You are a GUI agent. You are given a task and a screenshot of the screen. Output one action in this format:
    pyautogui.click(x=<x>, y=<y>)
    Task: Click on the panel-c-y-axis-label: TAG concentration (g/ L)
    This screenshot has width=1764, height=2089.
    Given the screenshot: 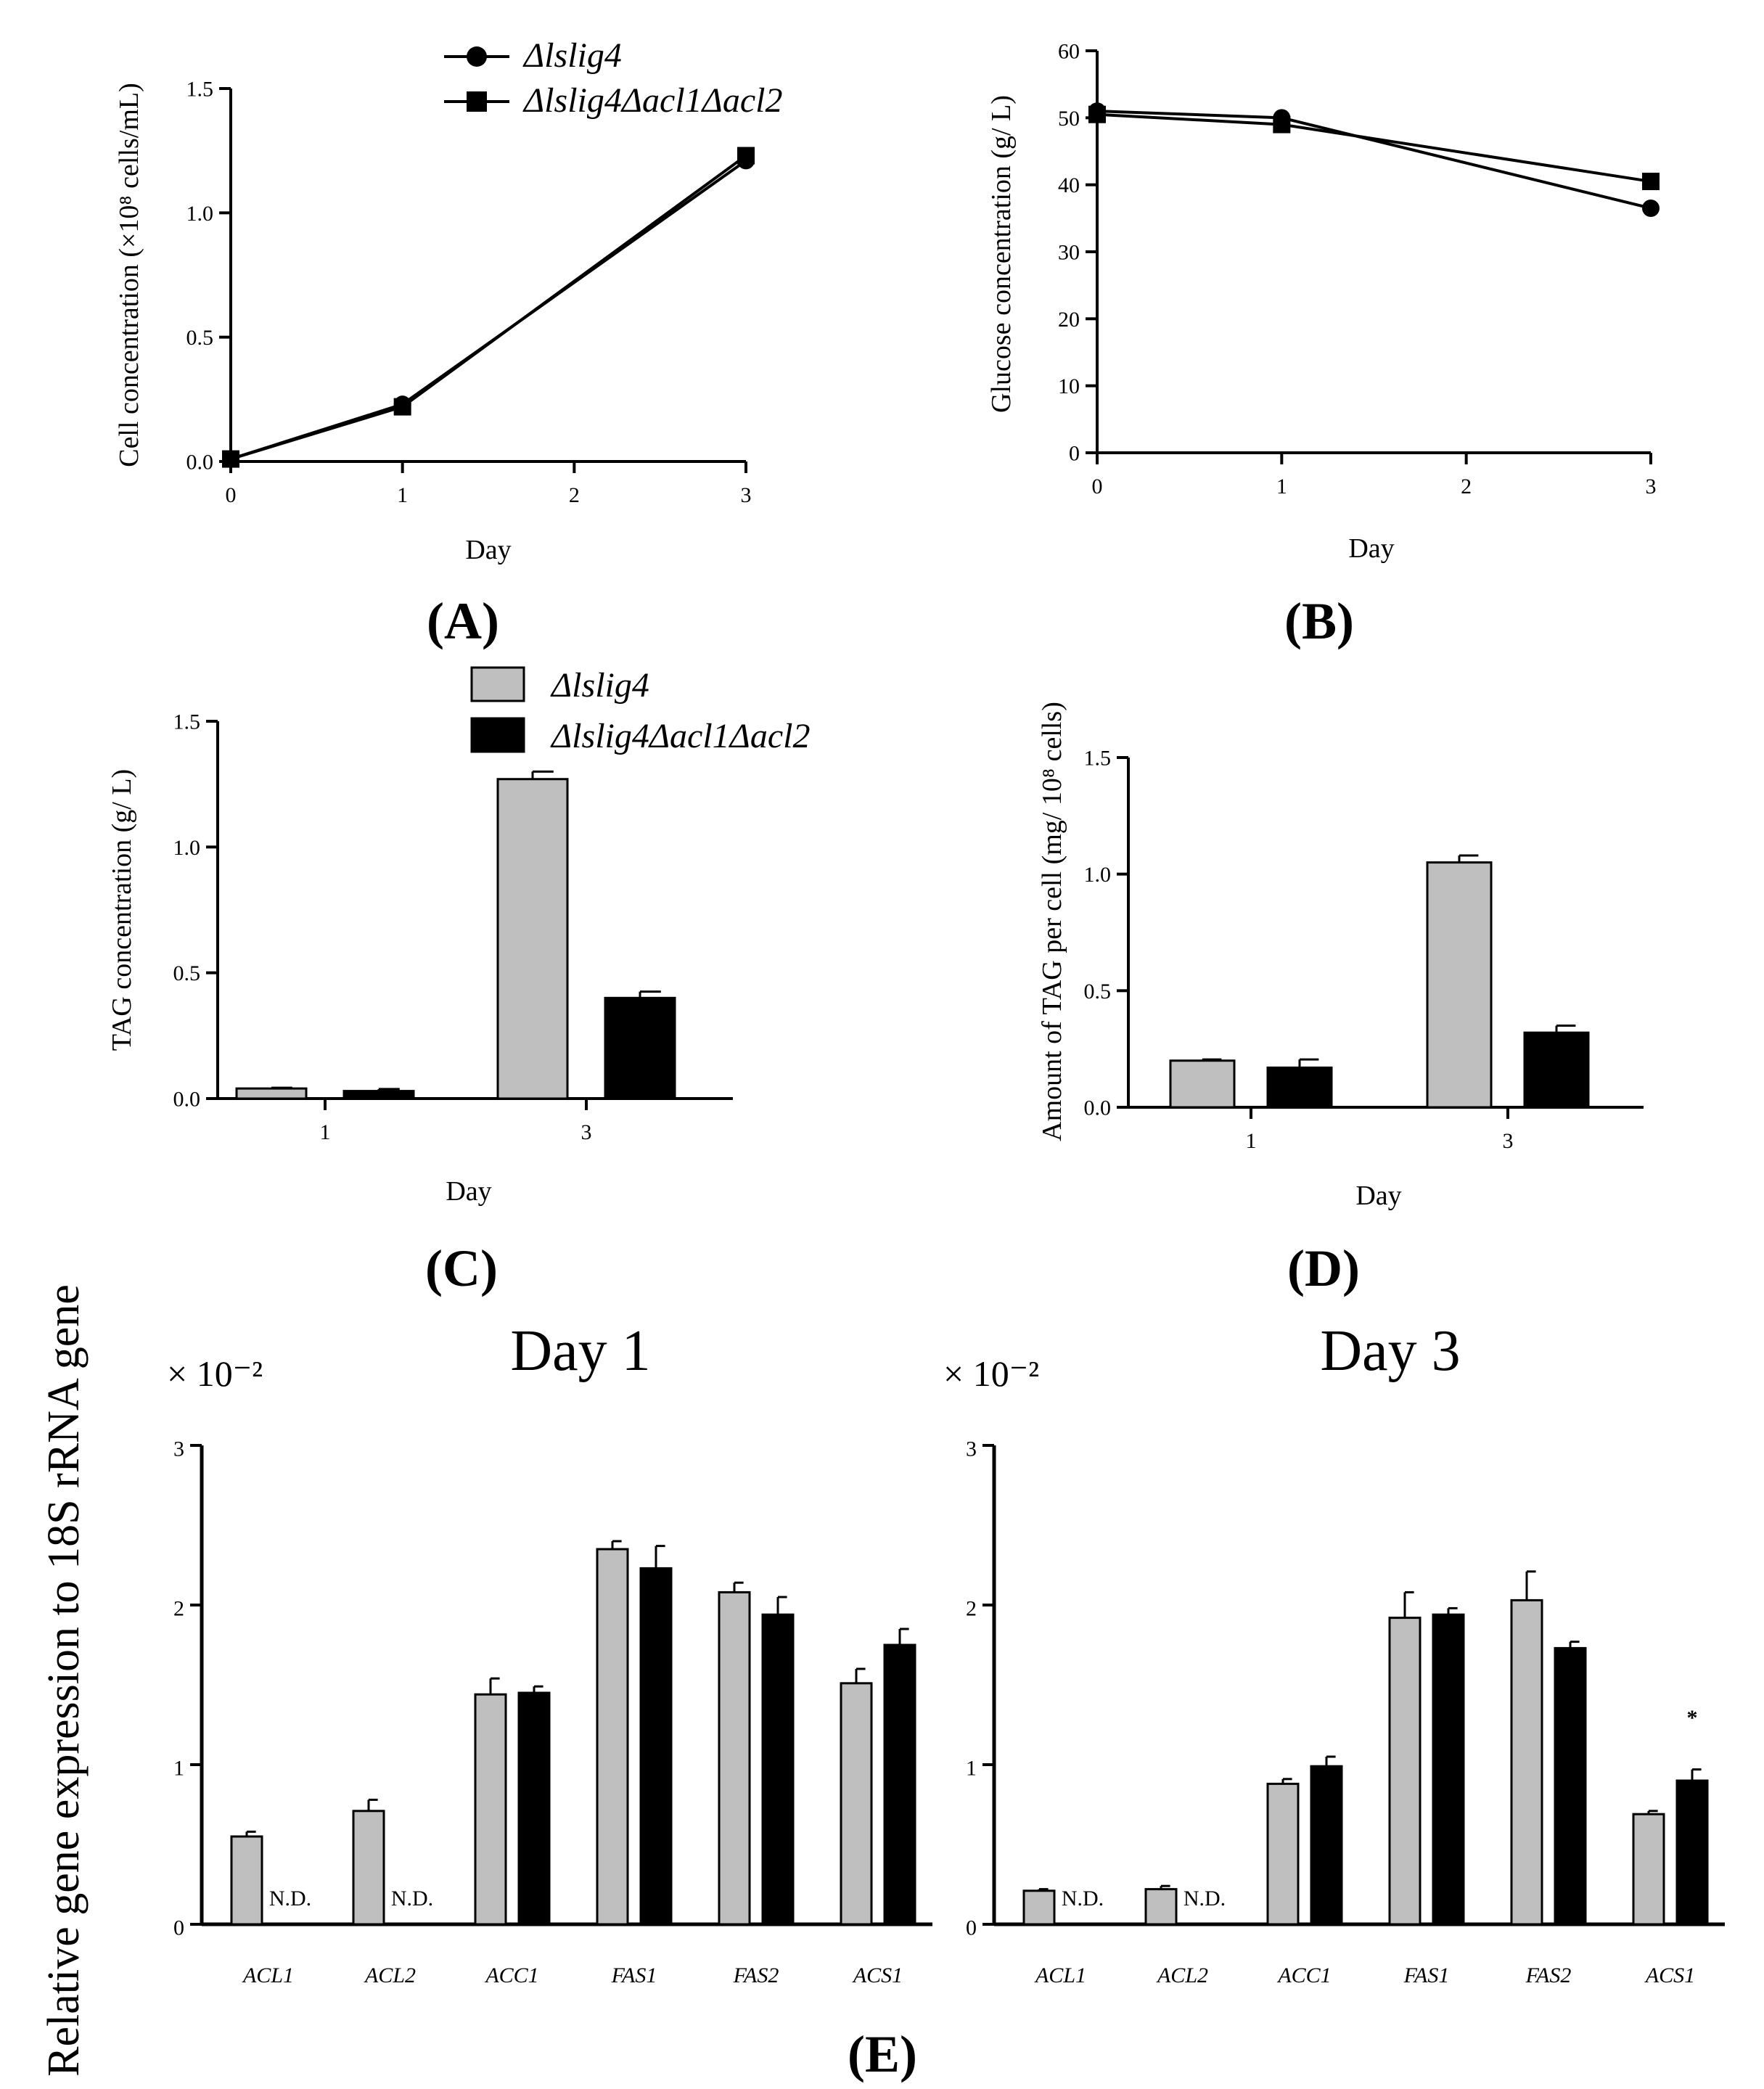 What is the action you would take?
    pyautogui.click(x=122, y=910)
    